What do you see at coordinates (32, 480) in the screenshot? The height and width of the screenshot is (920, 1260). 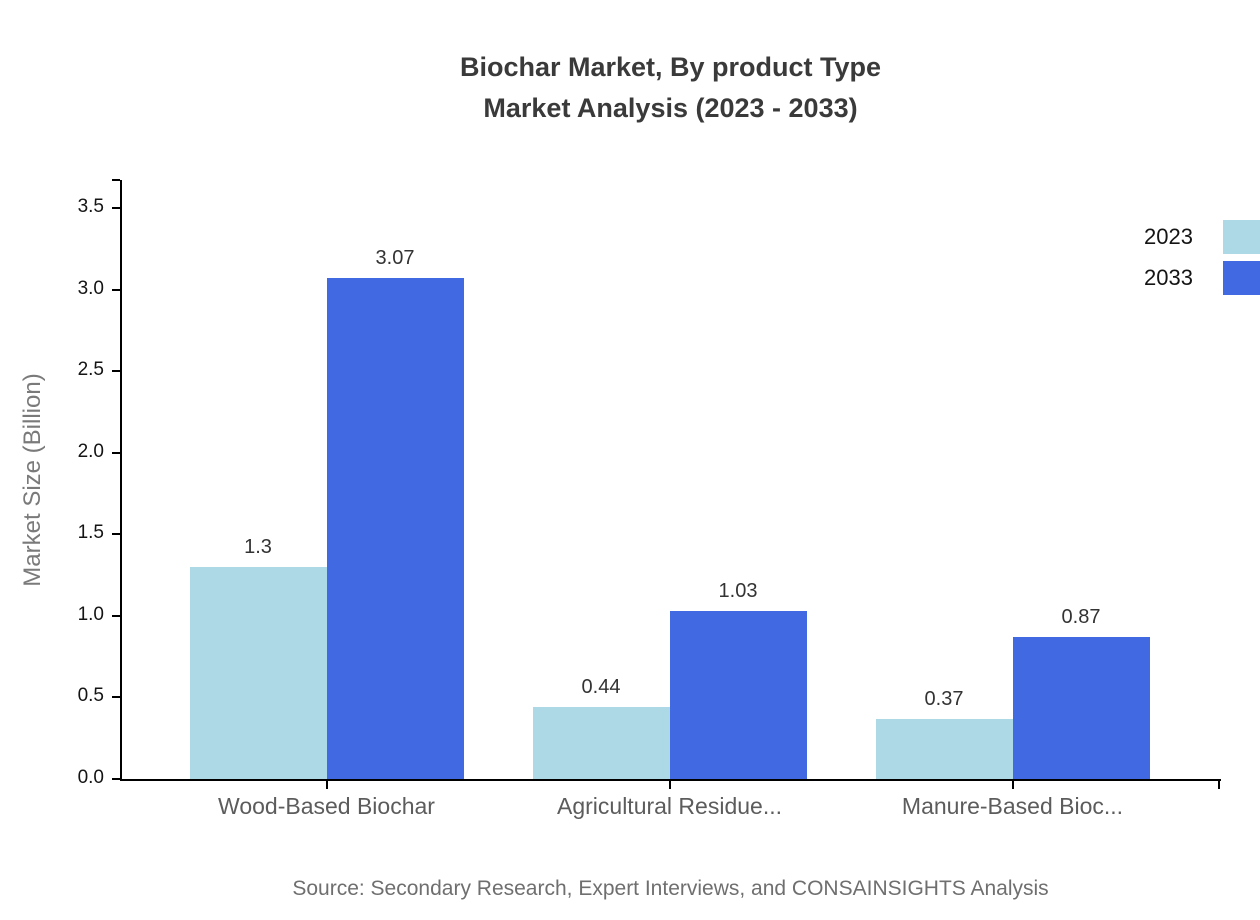 I see `y-axis-title: Market Size (Billion)` at bounding box center [32, 480].